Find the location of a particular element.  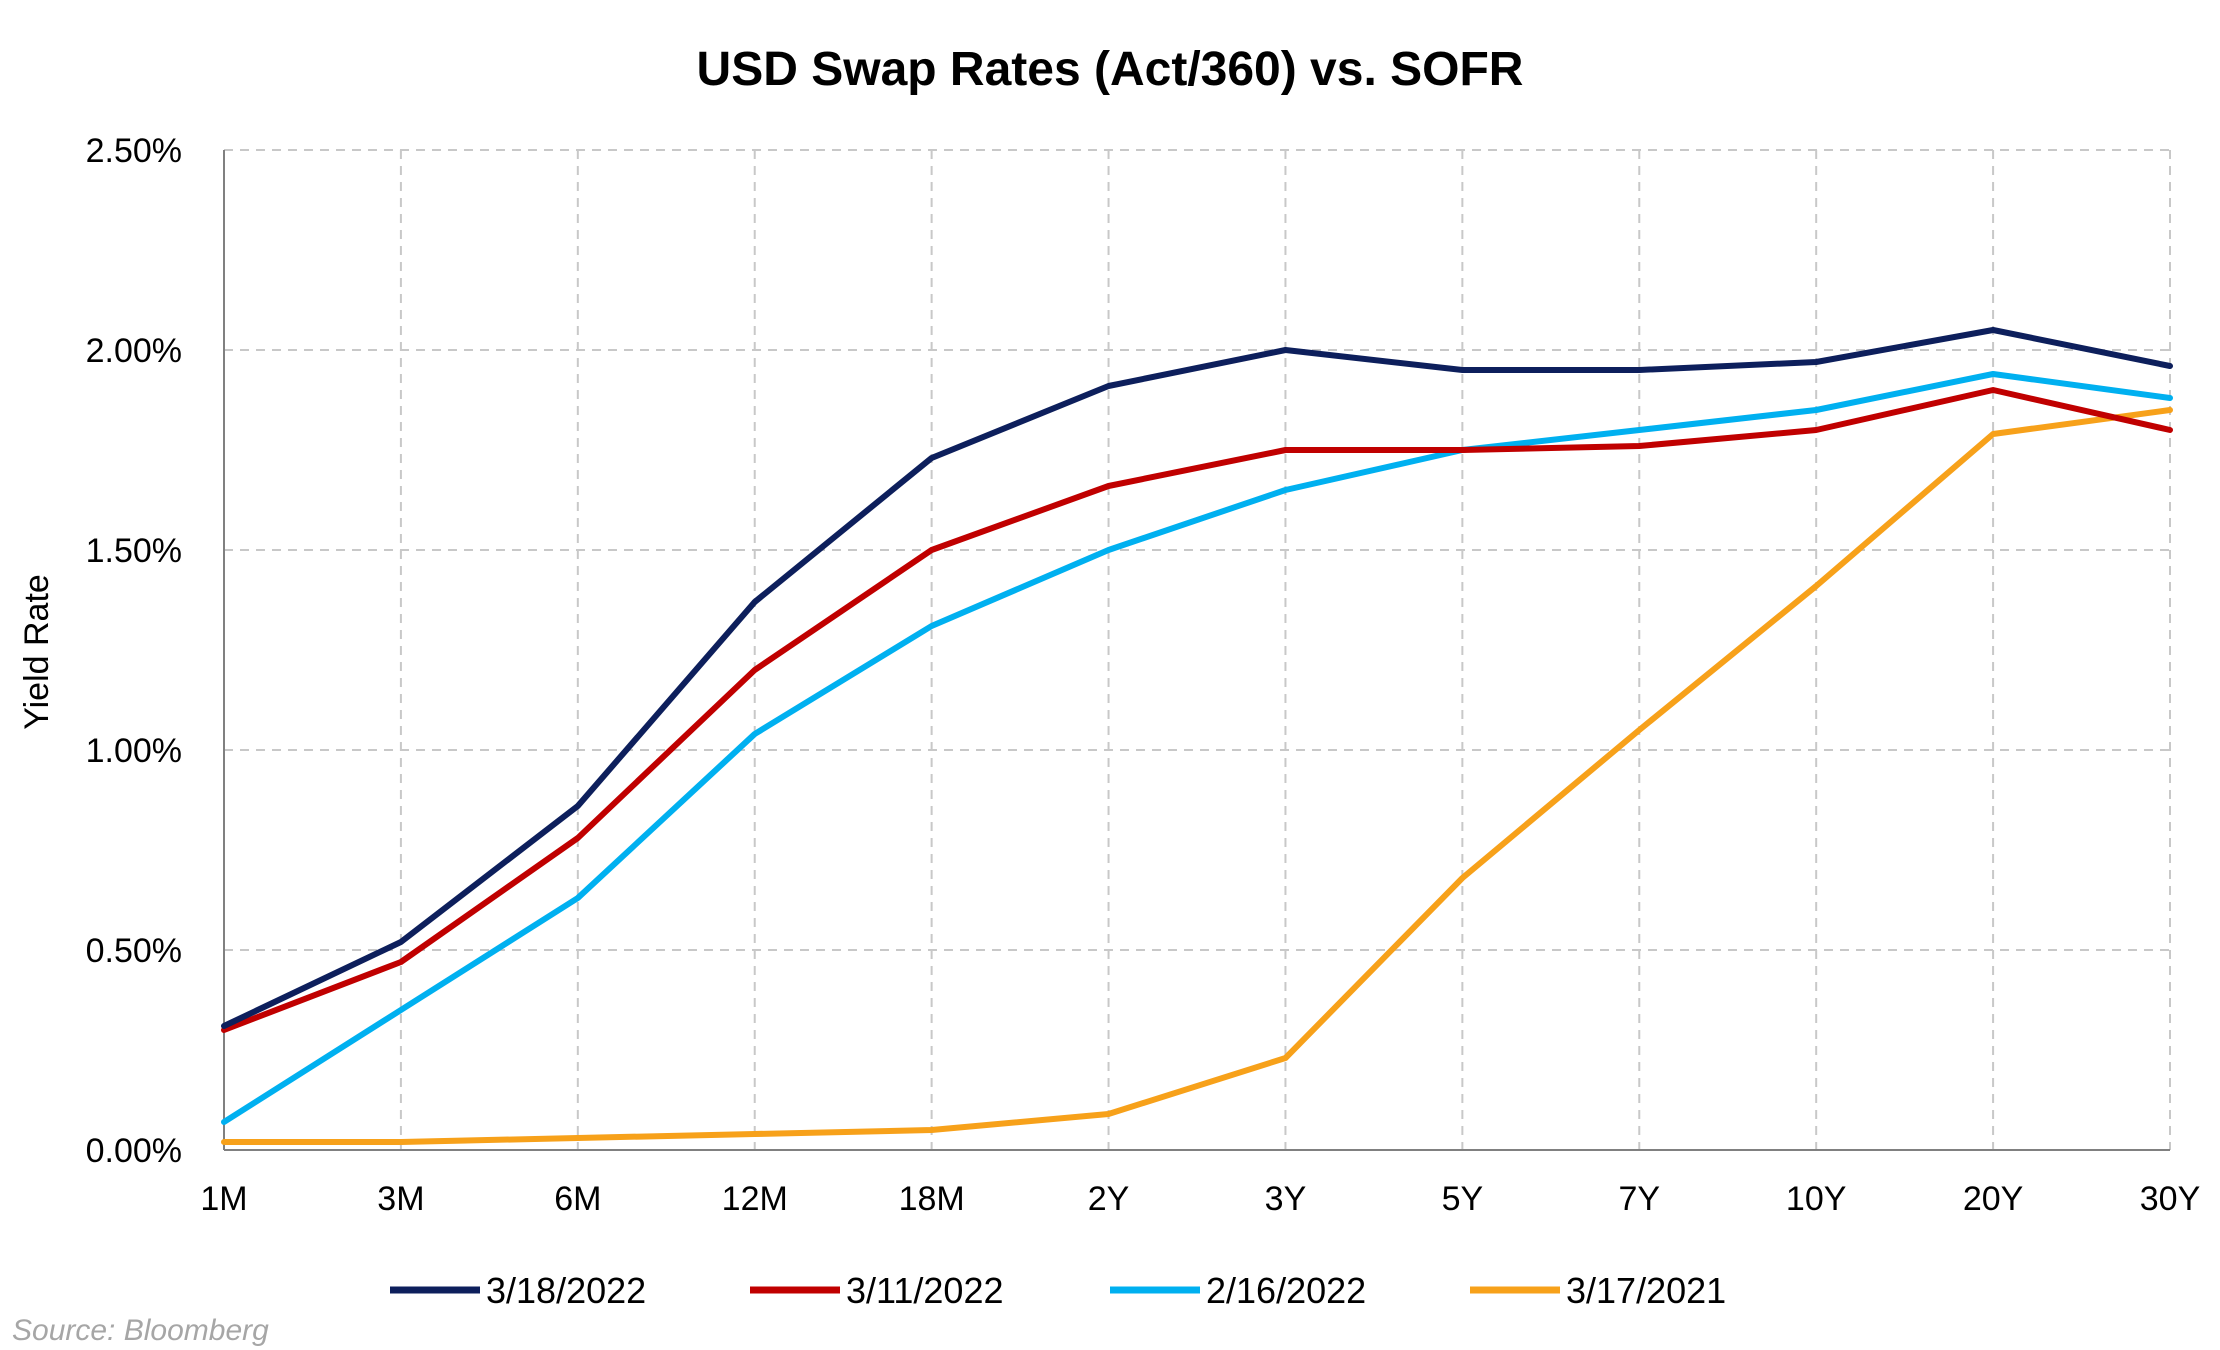

y-tick-label: 1.50% is located at coordinates (134, 551).